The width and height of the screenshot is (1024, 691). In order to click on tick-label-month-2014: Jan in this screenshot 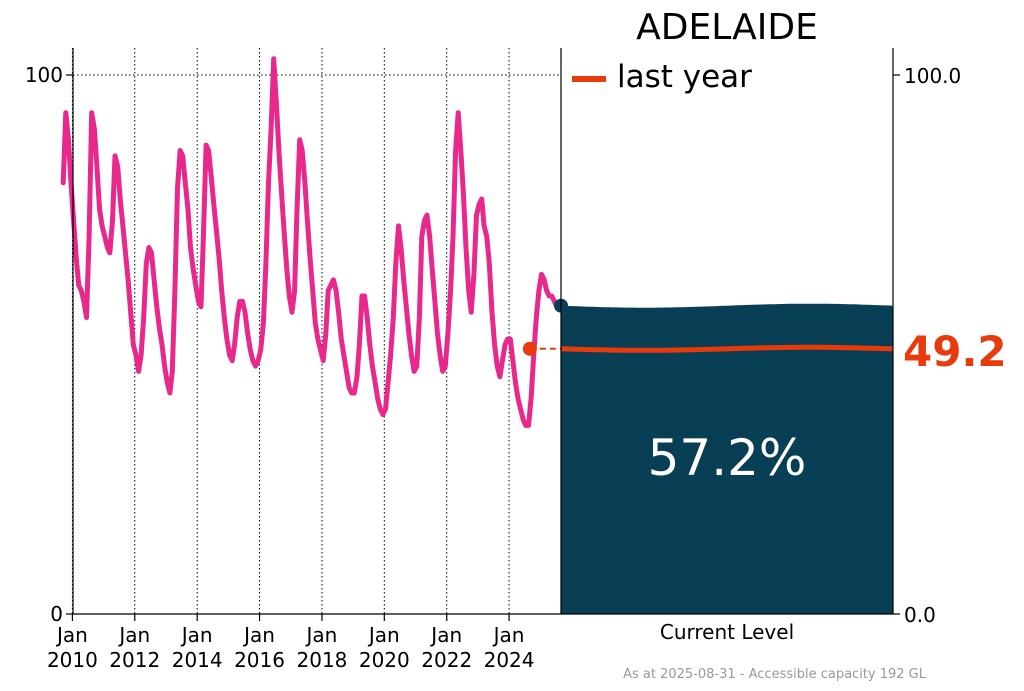, I will do `click(196, 635)`.